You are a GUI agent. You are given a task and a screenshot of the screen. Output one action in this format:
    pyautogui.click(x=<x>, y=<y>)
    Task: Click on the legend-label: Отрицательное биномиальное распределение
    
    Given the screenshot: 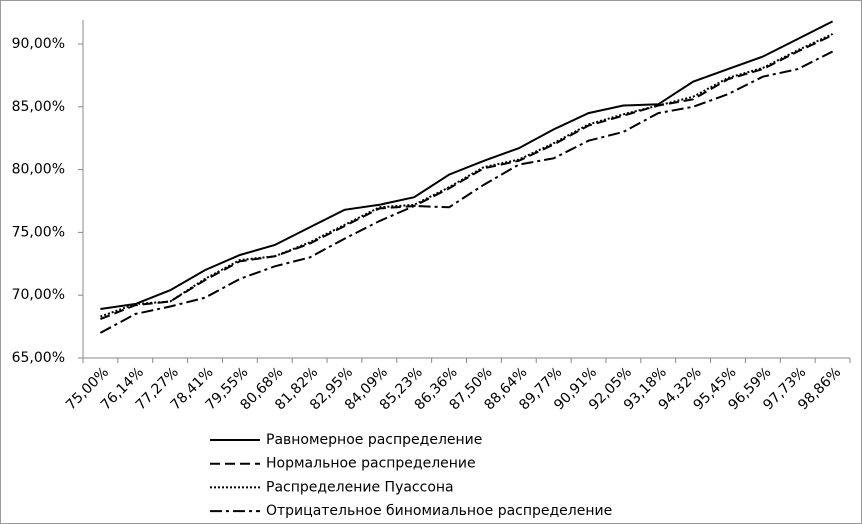 What is the action you would take?
    pyautogui.click(x=439, y=511)
    